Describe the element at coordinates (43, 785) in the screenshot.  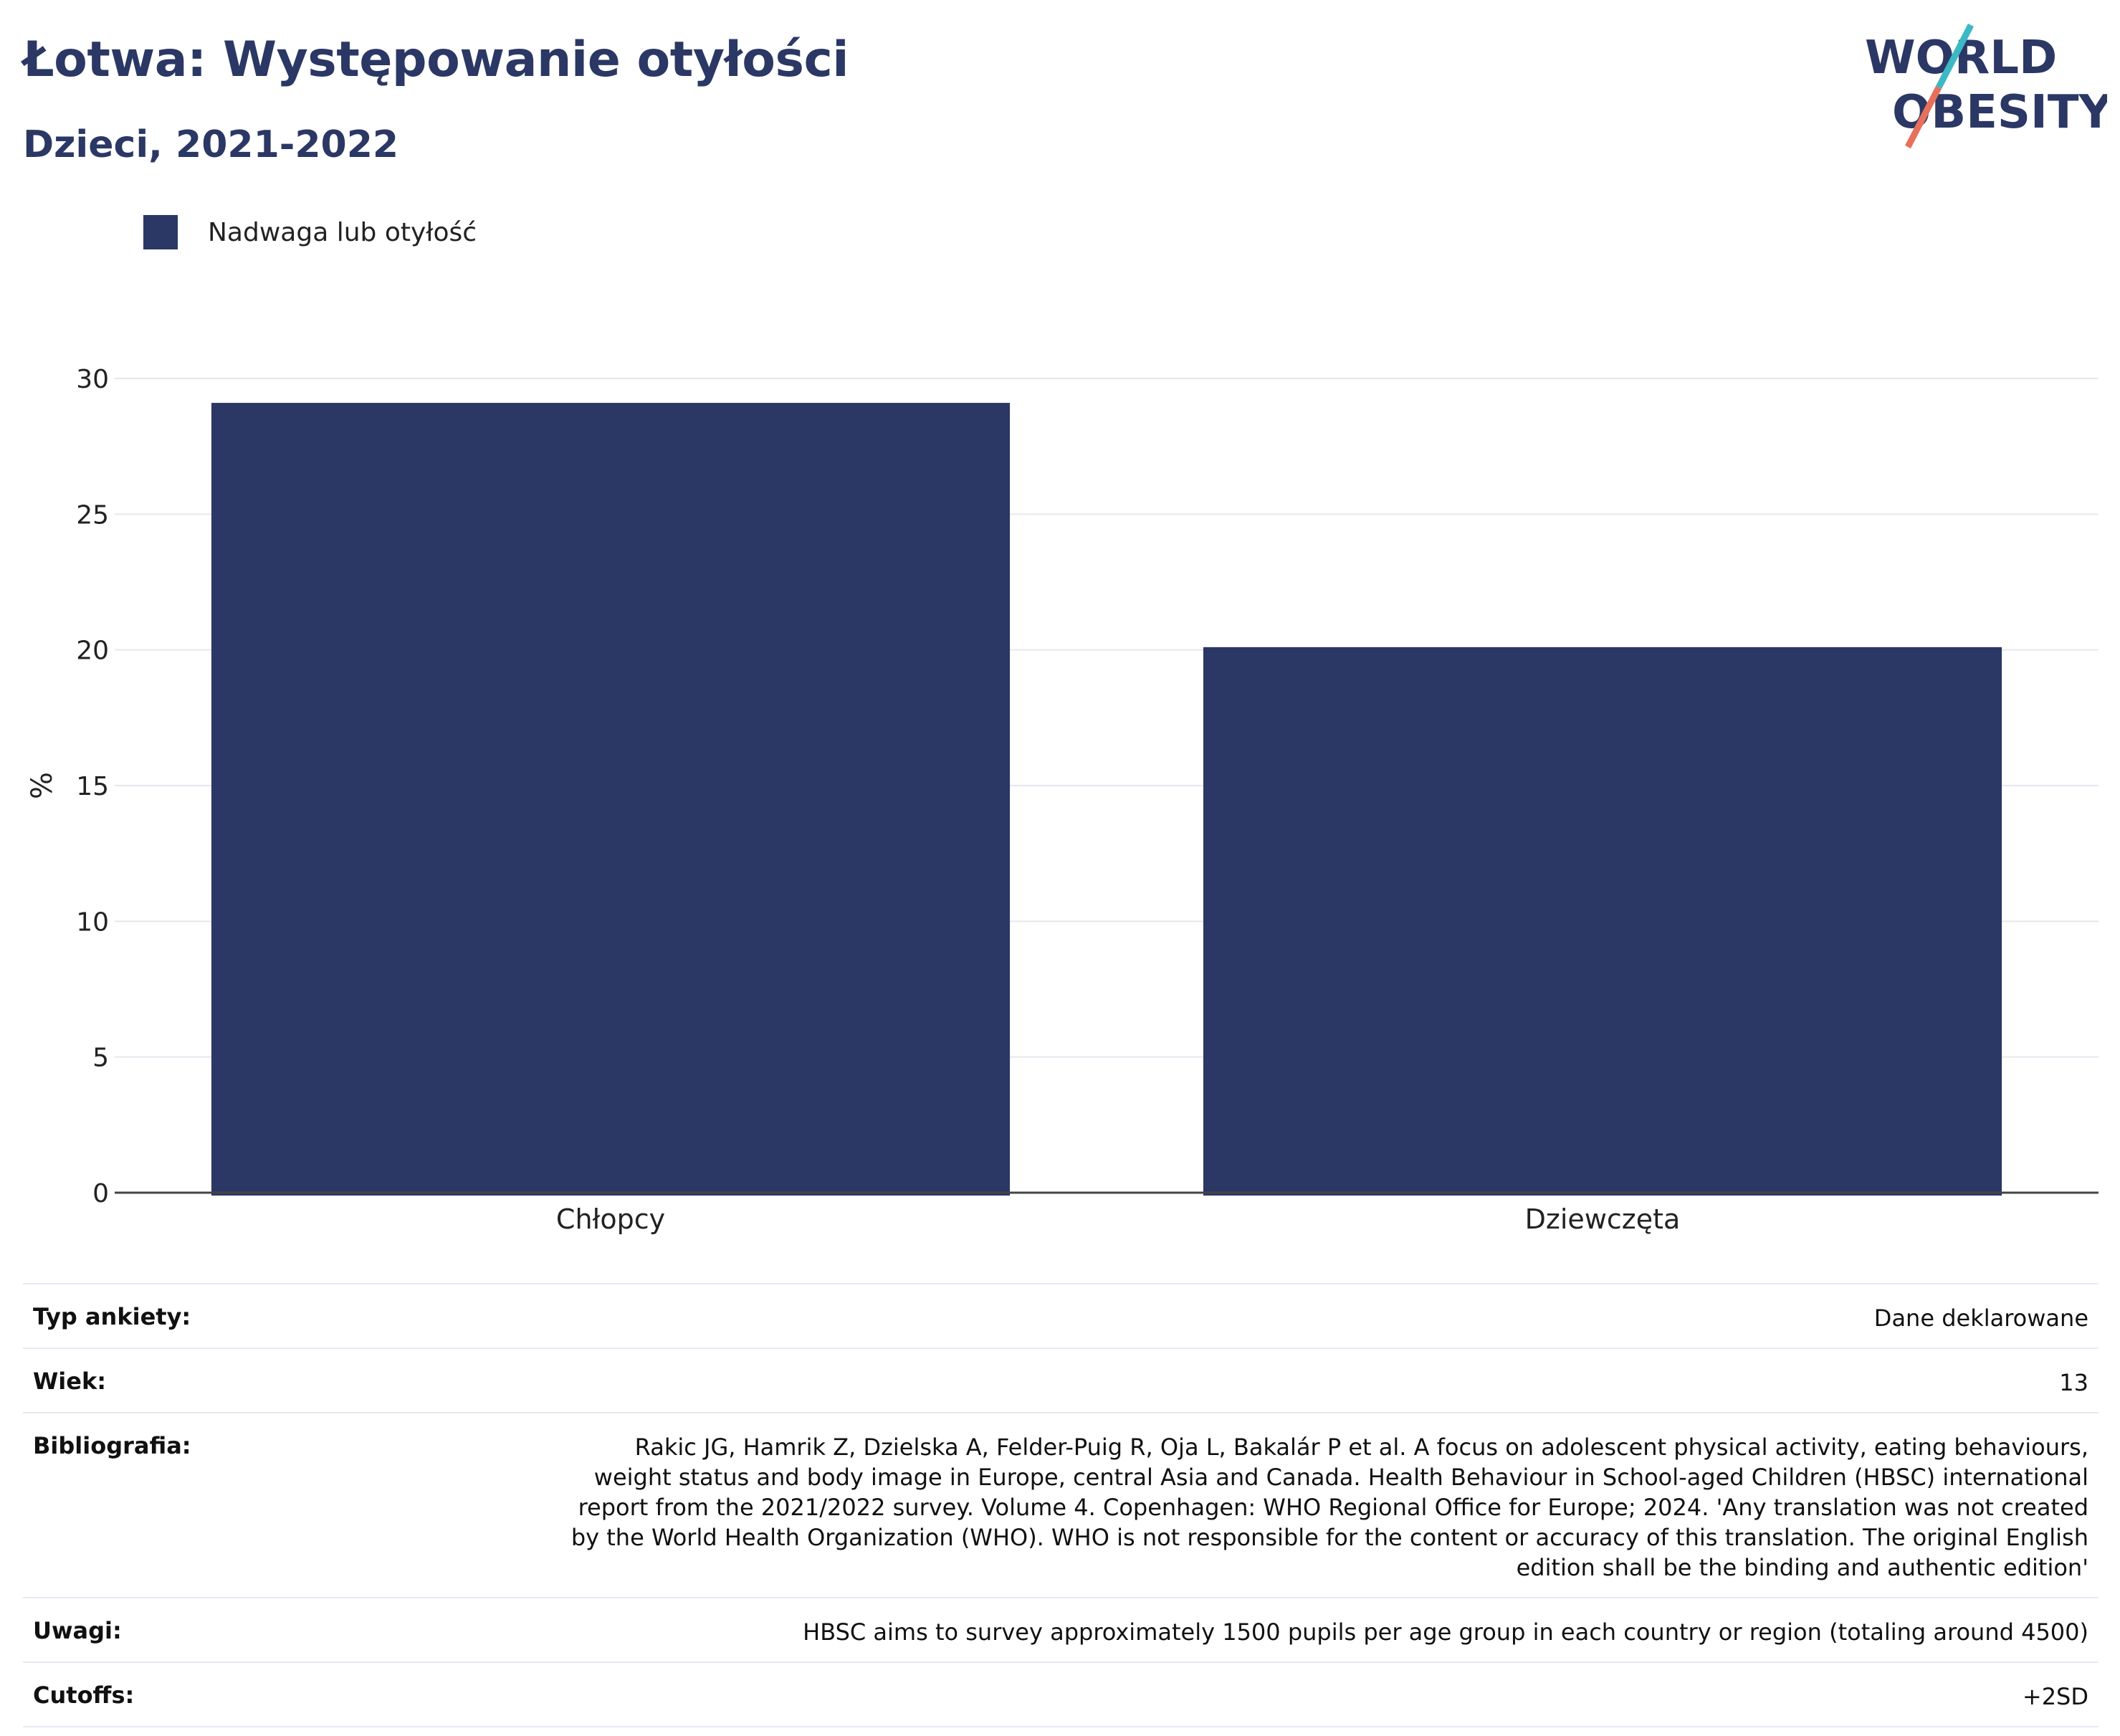
I see `y-axis-label: %` at that location.